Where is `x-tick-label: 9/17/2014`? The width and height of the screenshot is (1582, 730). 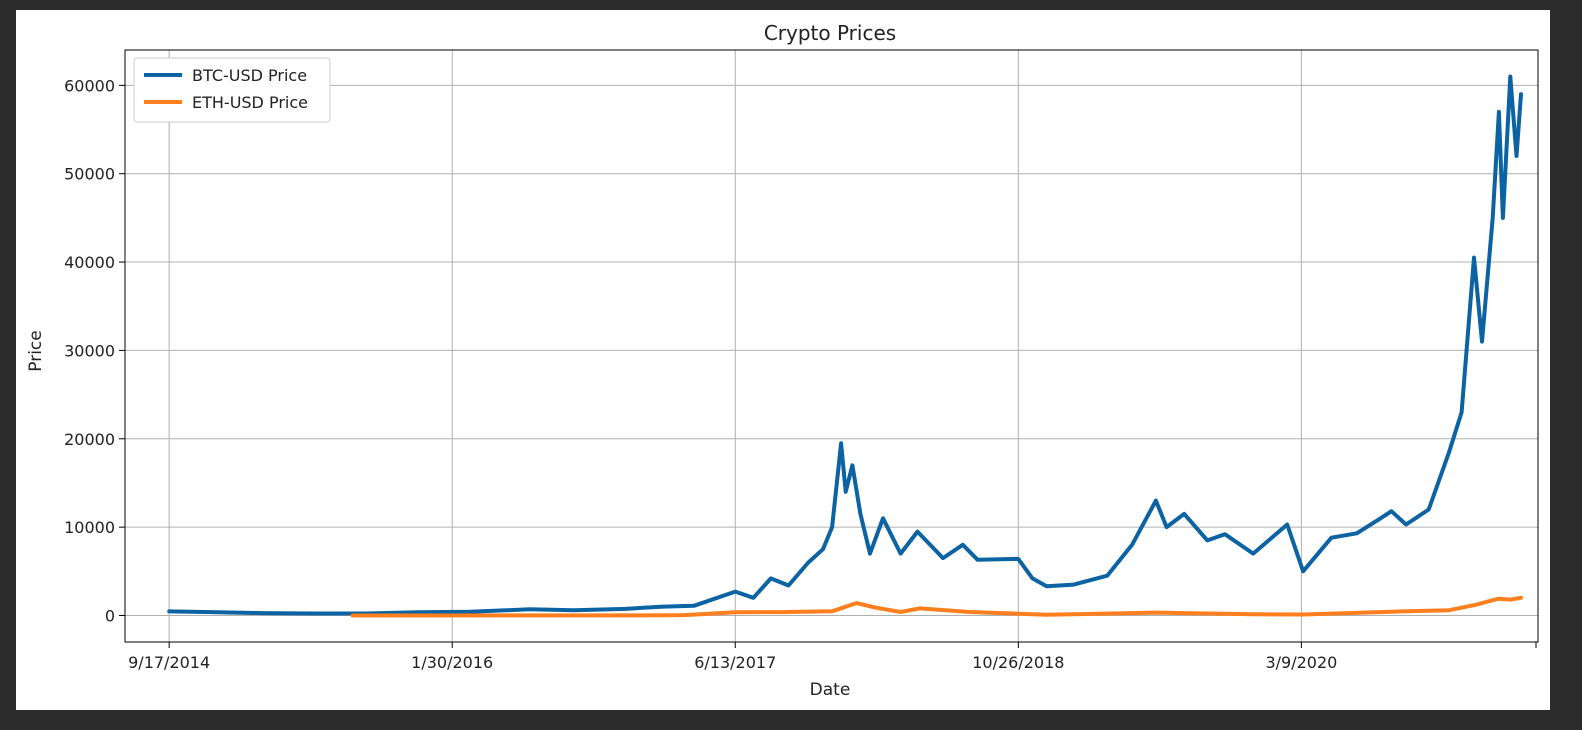
x-tick-label: 9/17/2014 is located at coordinates (169, 662).